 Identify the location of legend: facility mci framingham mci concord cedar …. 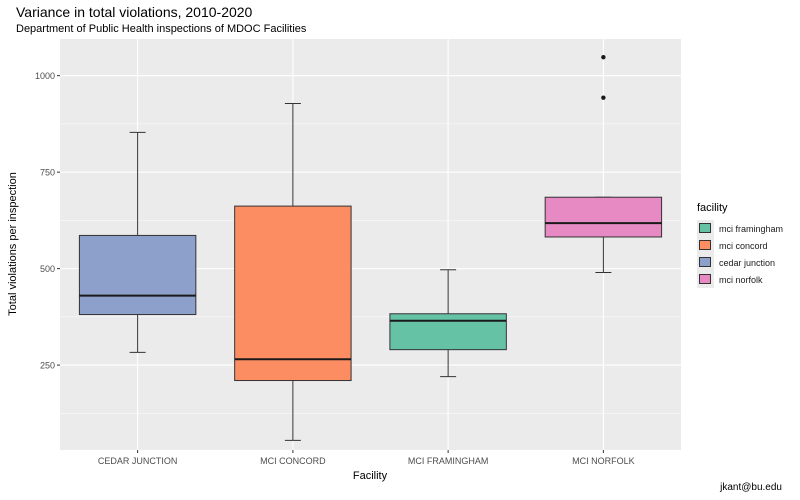
(740, 245).